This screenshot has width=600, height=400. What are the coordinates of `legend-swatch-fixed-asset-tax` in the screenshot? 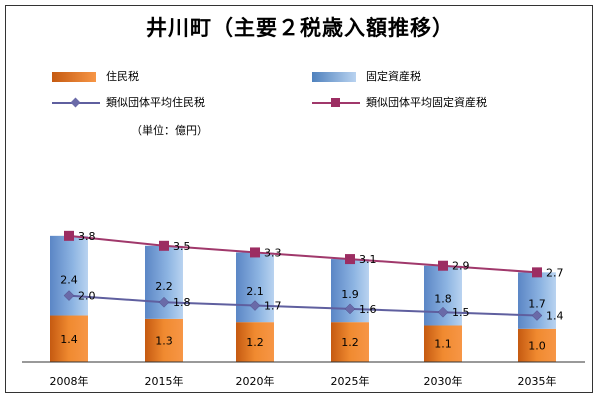 It's located at (334, 77).